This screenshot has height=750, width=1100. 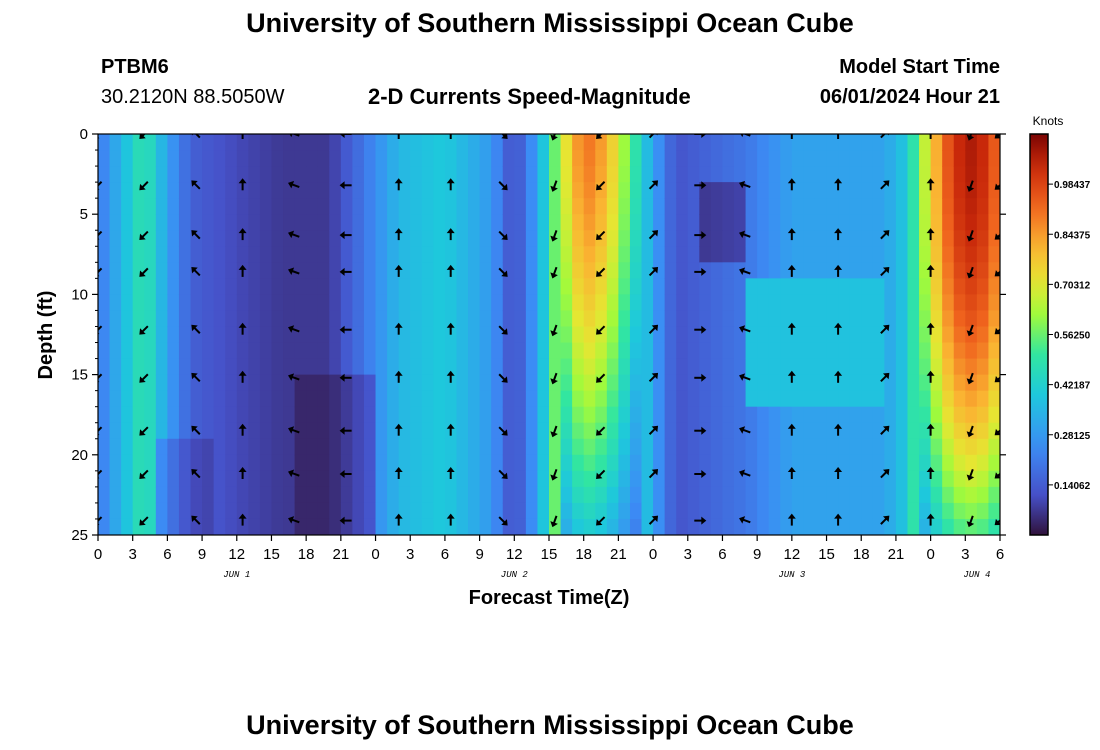 I want to click on y-tick-label: 20, so click(x=79, y=455).